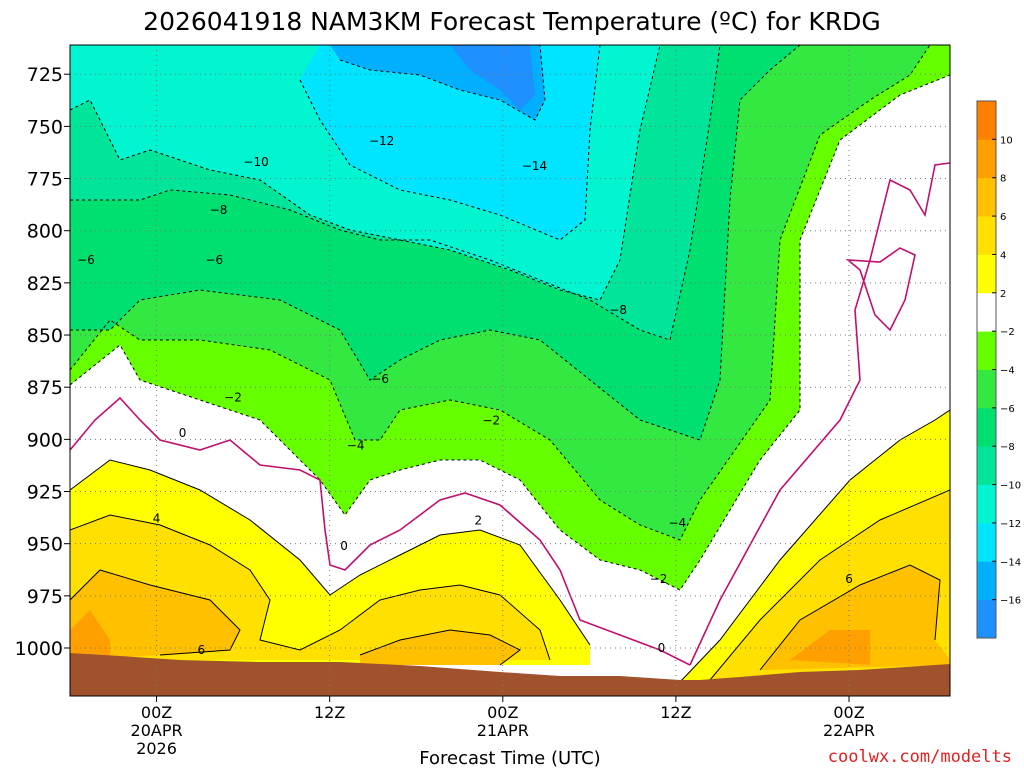 The image size is (1024, 768). I want to click on colorbar-label: −8, so click(1007, 447).